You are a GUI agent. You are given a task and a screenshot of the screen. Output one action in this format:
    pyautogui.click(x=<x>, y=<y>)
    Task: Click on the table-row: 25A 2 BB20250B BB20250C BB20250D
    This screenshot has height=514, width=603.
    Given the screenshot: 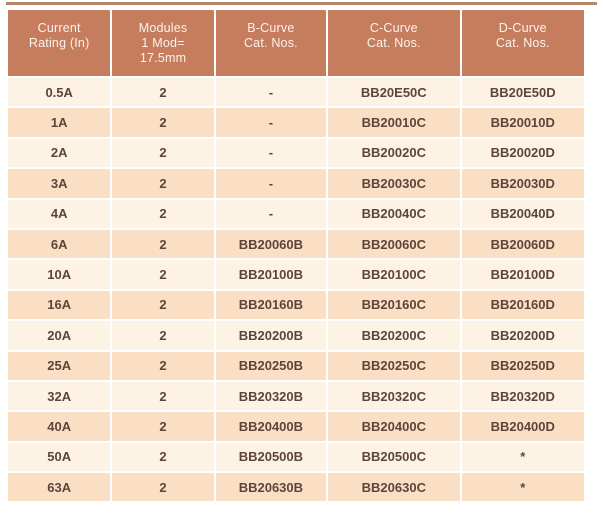 What is the action you would take?
    pyautogui.click(x=296, y=365)
    